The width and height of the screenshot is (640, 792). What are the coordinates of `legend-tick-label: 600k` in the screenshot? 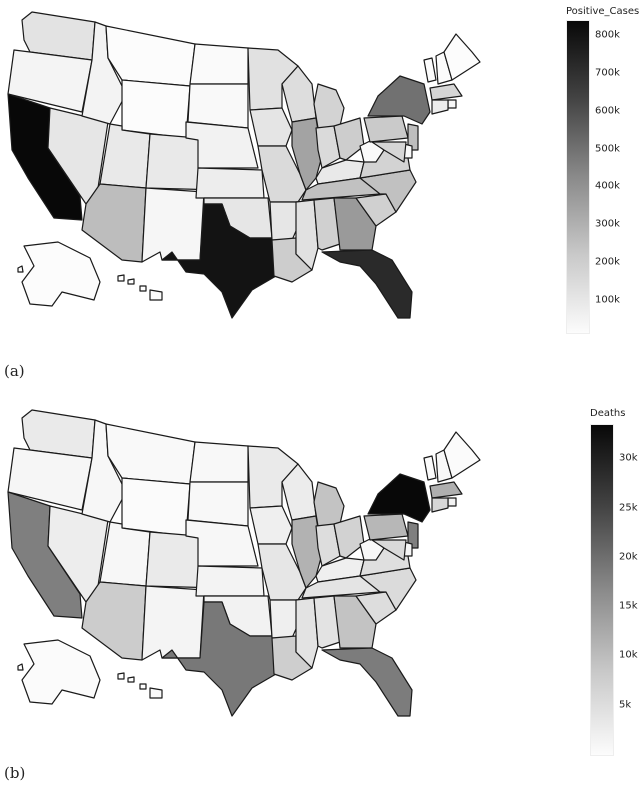 It's located at (607, 111).